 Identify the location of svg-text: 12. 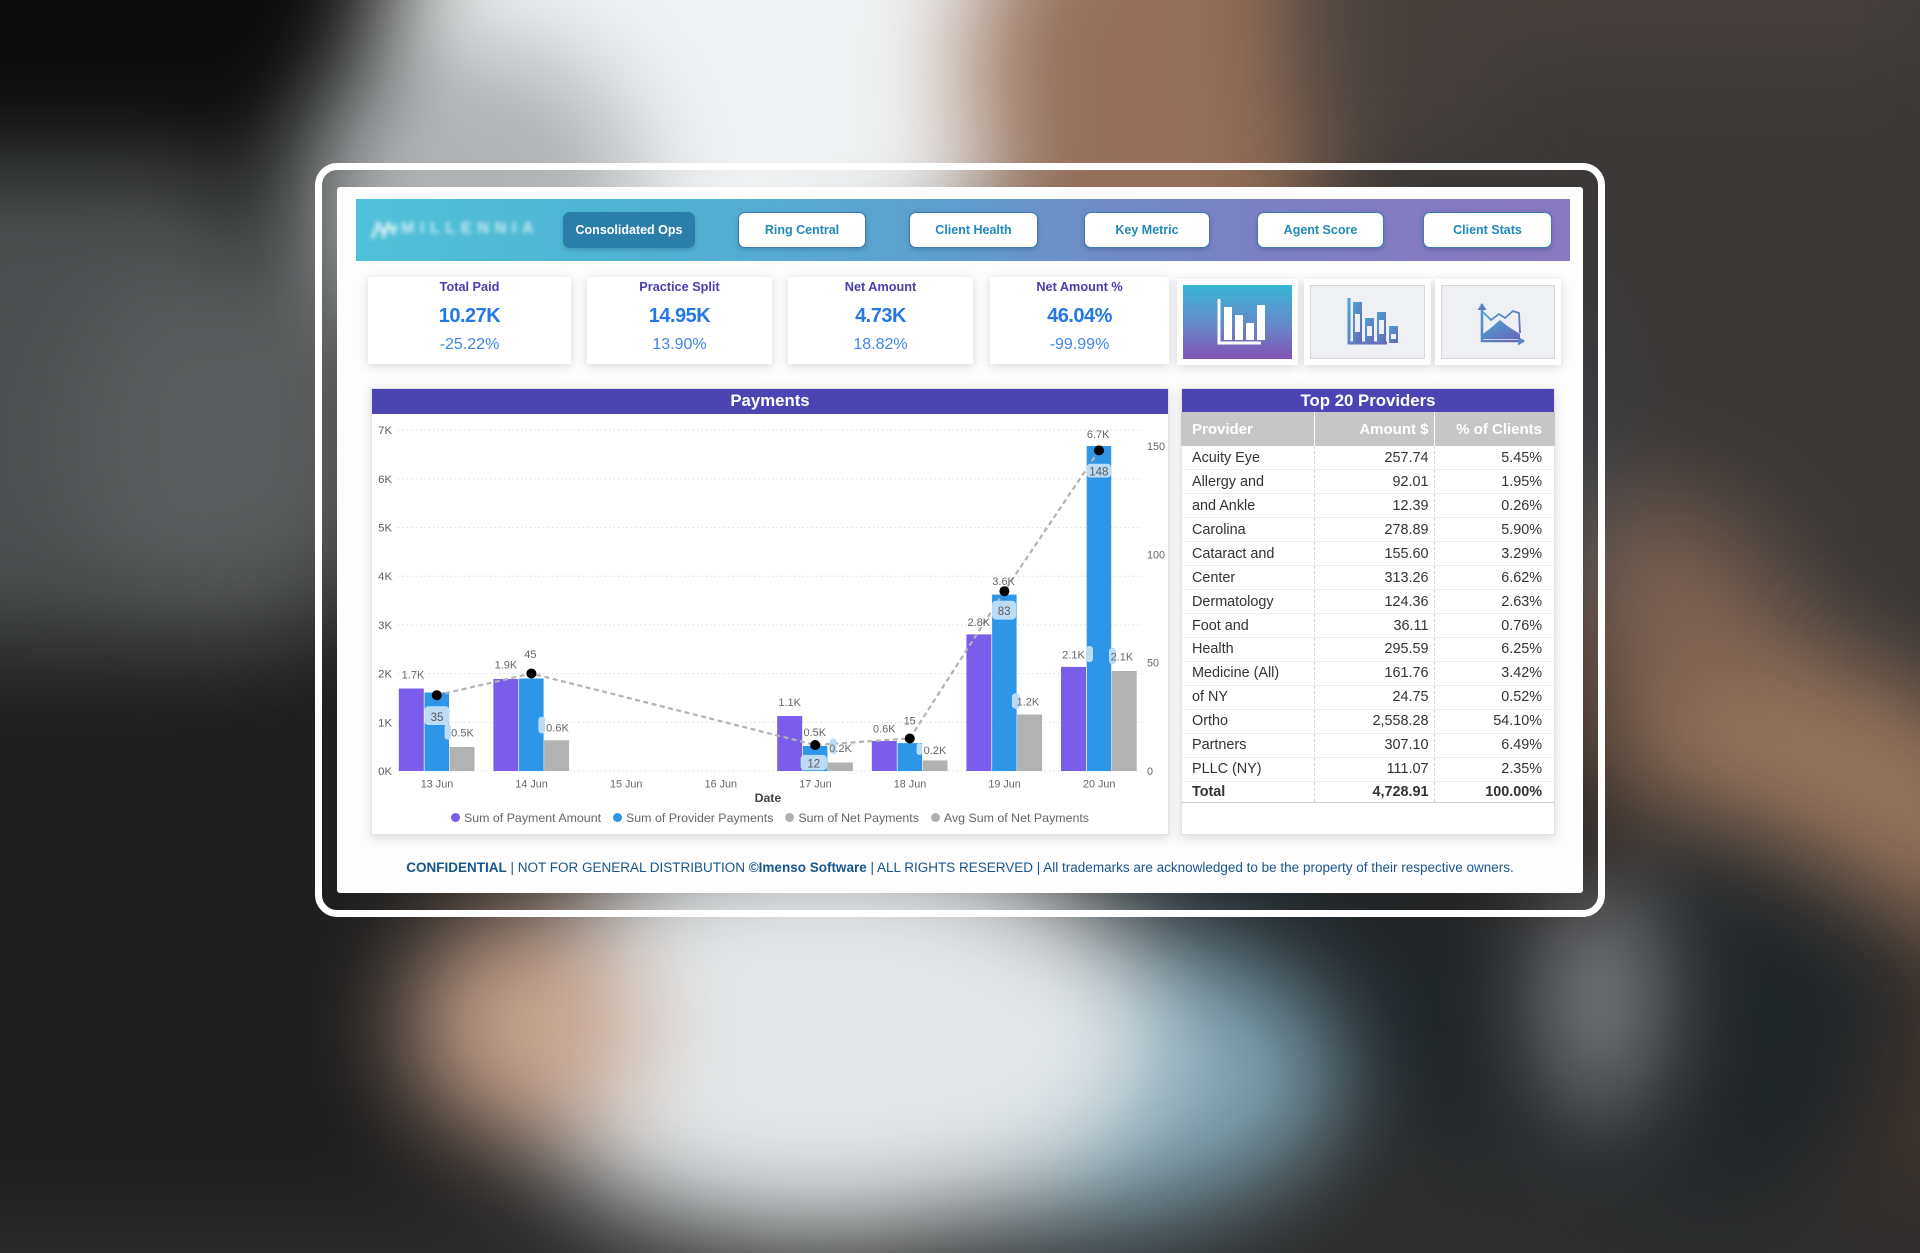
(813, 764).